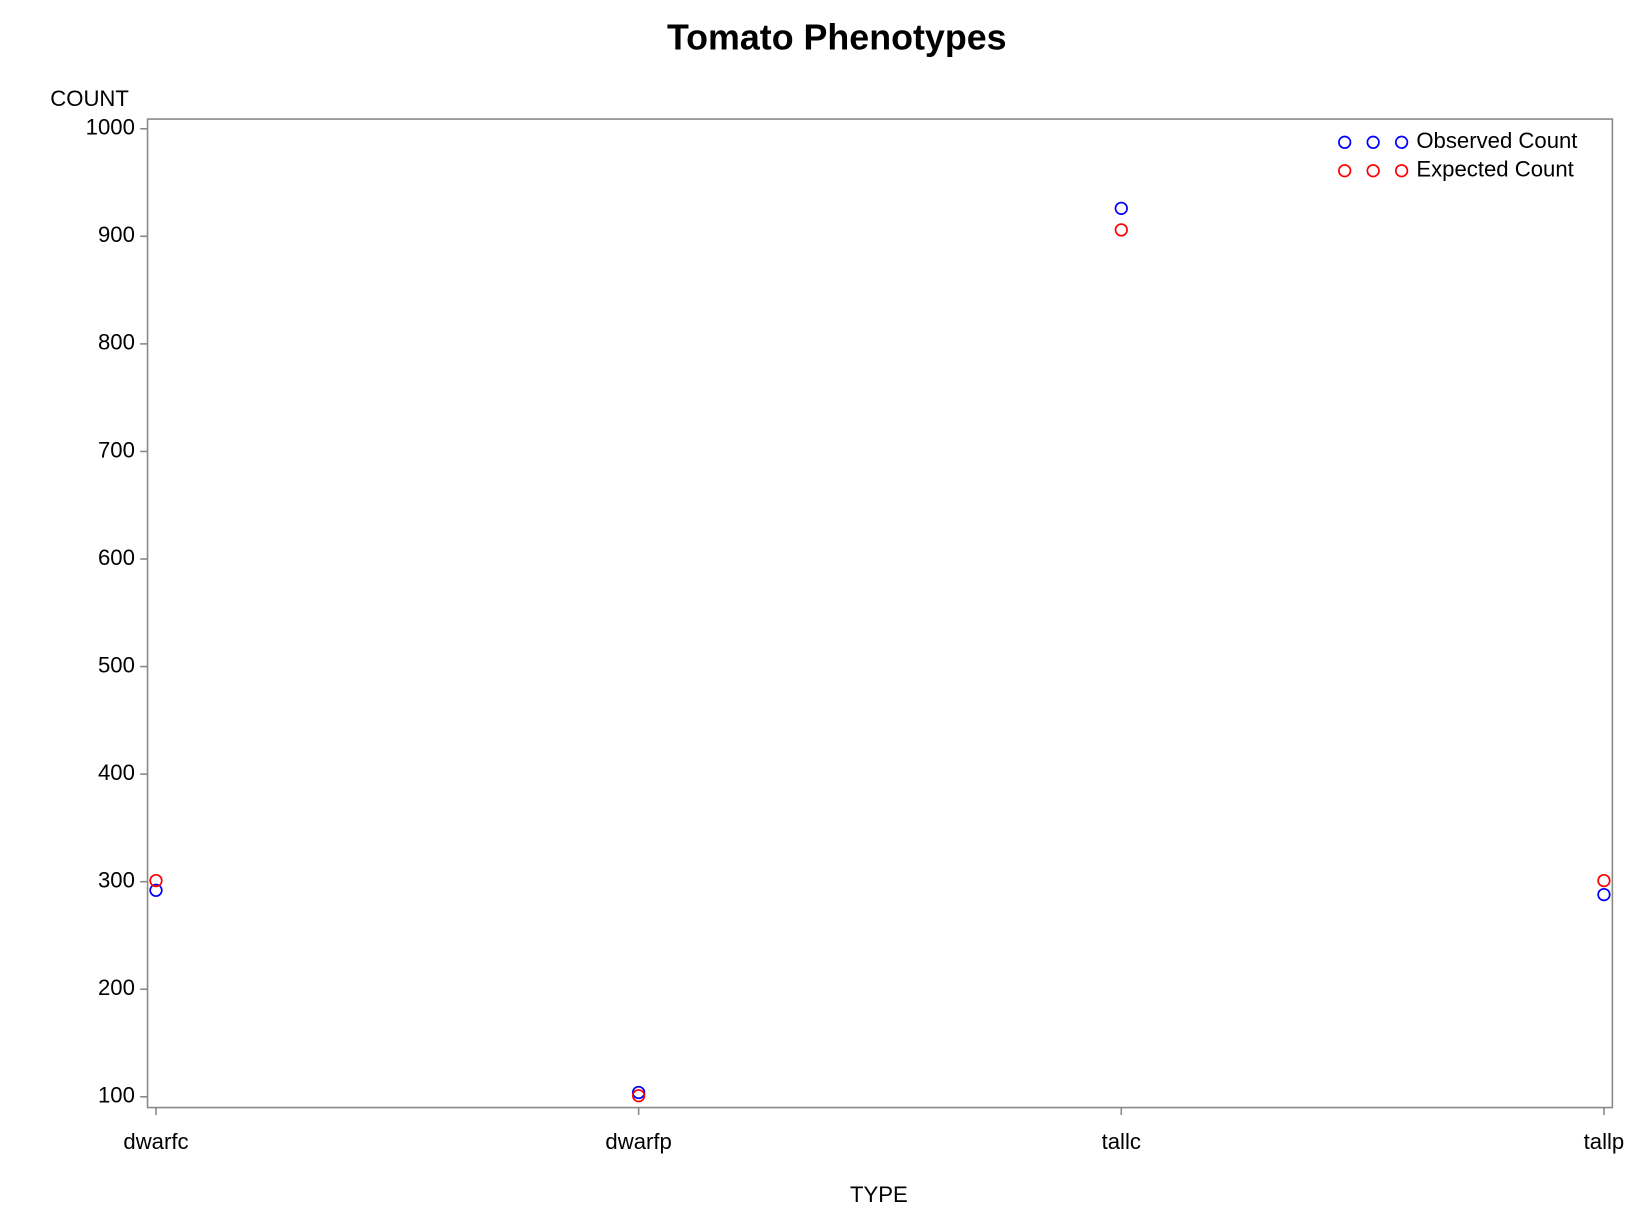 Image resolution: width=1644 pixels, height=1214 pixels. Describe the element at coordinates (116, 880) in the screenshot. I see `y-tick-label: 300` at that location.